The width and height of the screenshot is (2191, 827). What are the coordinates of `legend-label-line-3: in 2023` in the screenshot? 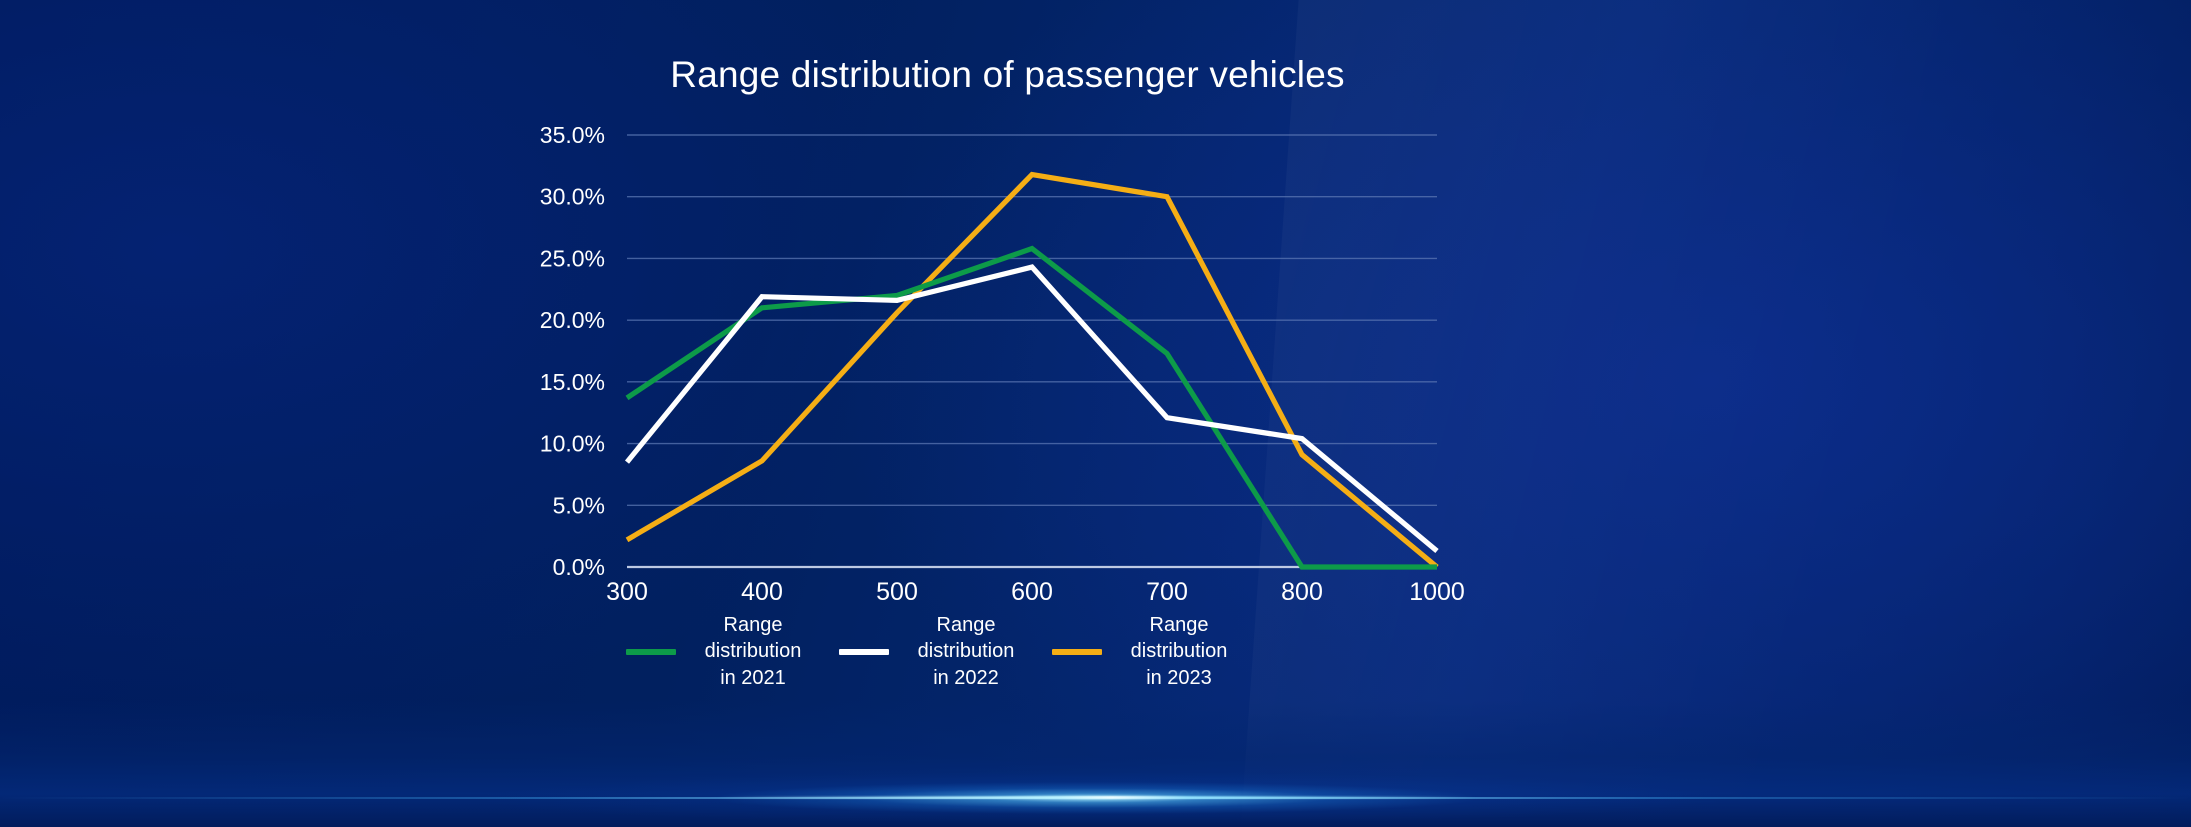 It's located at (1179, 677).